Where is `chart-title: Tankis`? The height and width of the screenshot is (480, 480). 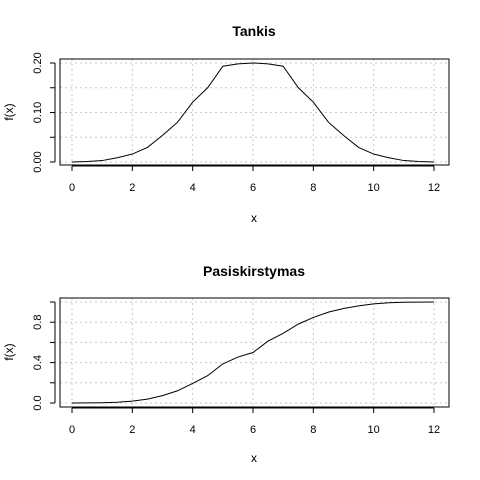 chart-title: Tankis is located at coordinates (254, 31).